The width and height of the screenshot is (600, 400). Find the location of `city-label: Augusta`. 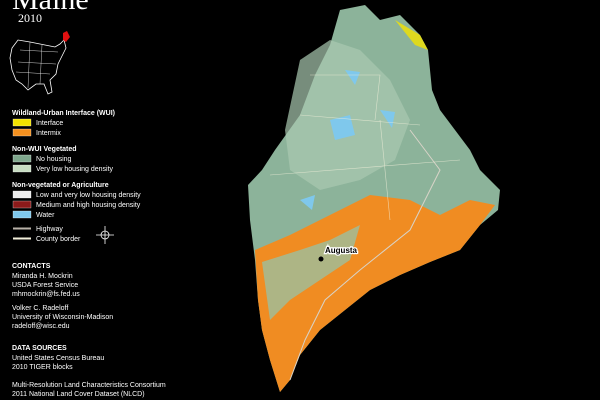

city-label: Augusta is located at coordinates (341, 250).